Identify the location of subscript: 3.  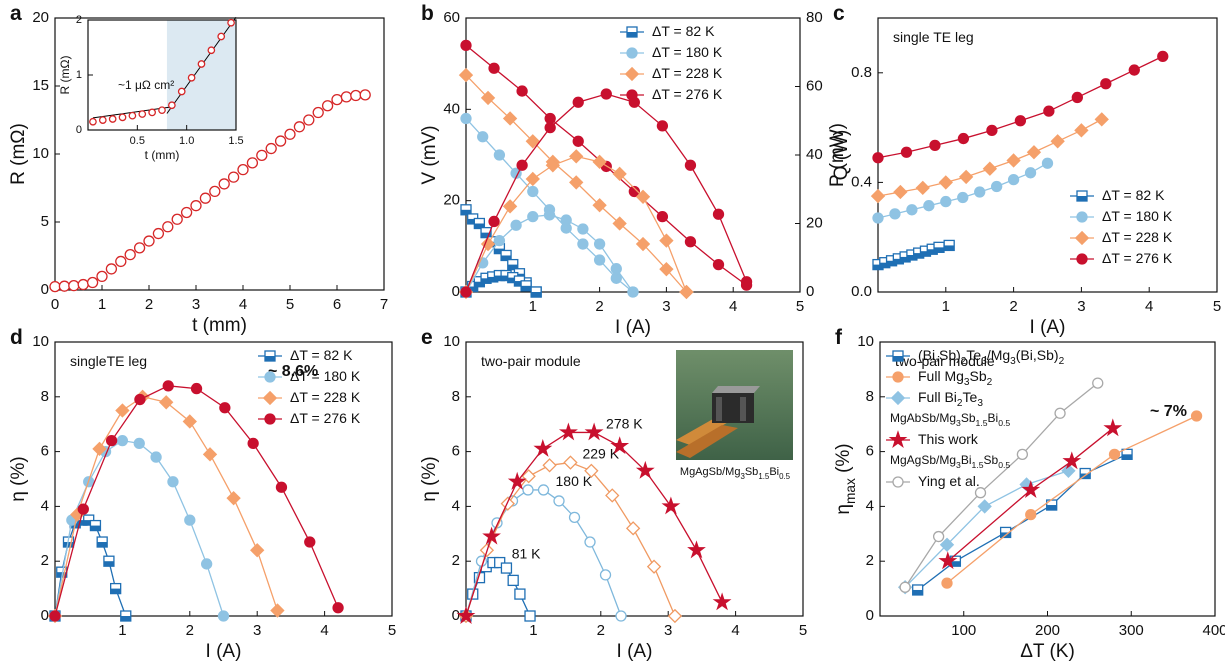
(958, 423).